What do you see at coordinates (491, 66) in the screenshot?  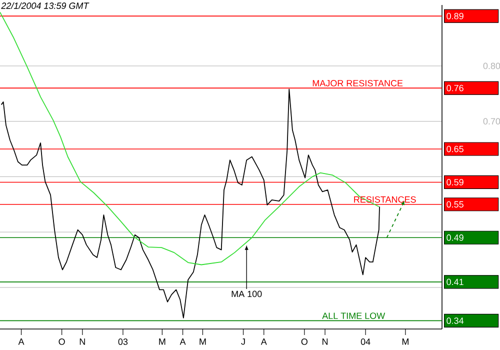 I see `y-tick-label: 0.80` at bounding box center [491, 66].